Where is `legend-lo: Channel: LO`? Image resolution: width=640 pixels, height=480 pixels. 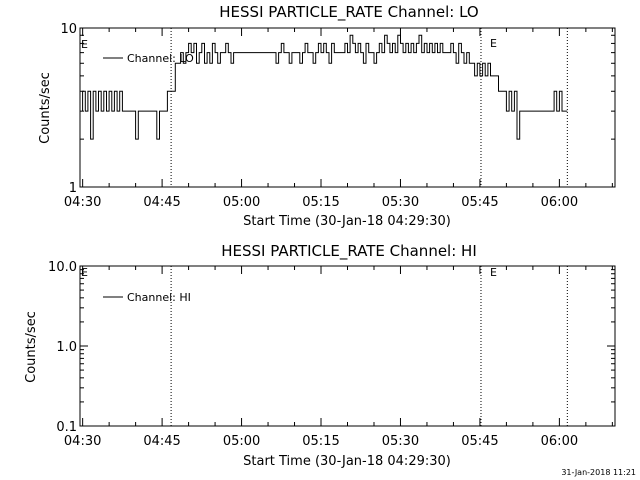
legend-lo: Channel: LO is located at coordinates (148, 58).